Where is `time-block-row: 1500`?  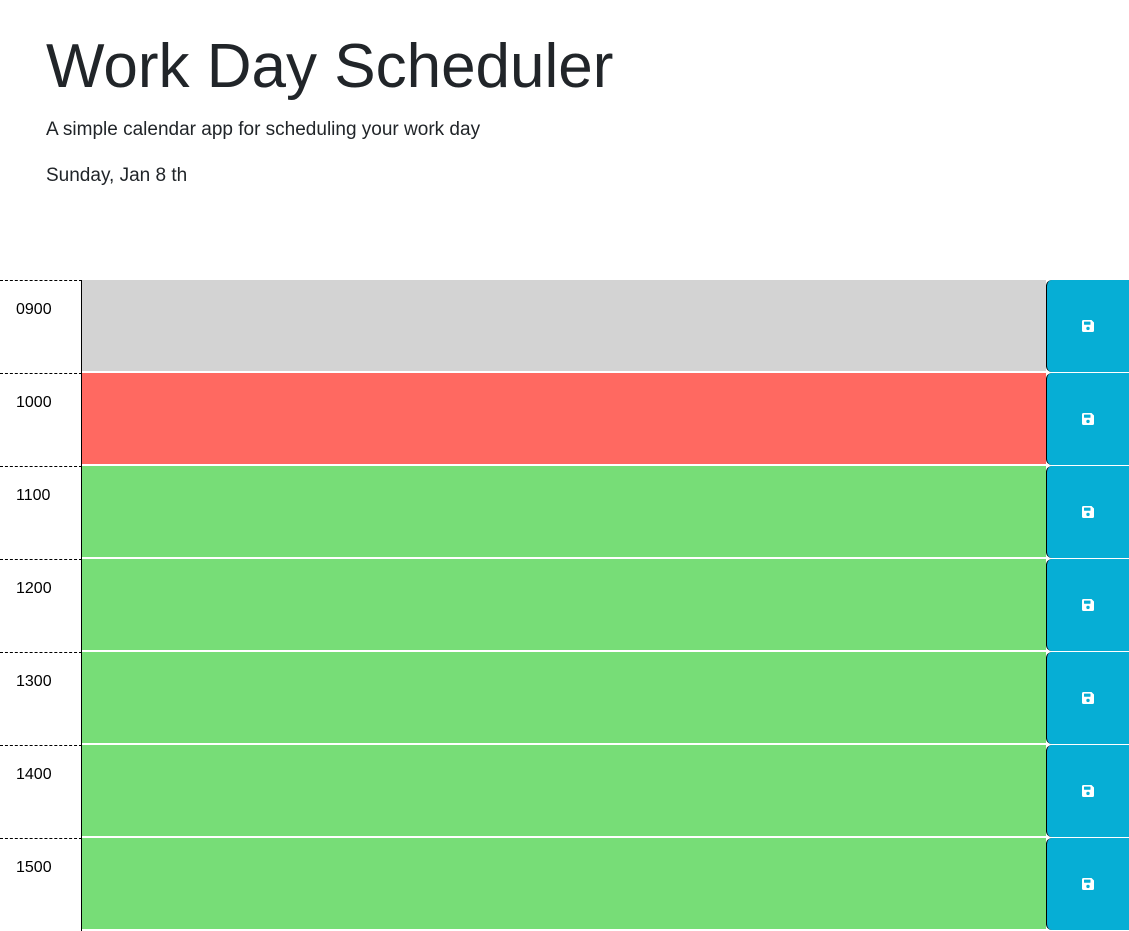
time-block-row: 1500 is located at coordinates (564, 884).